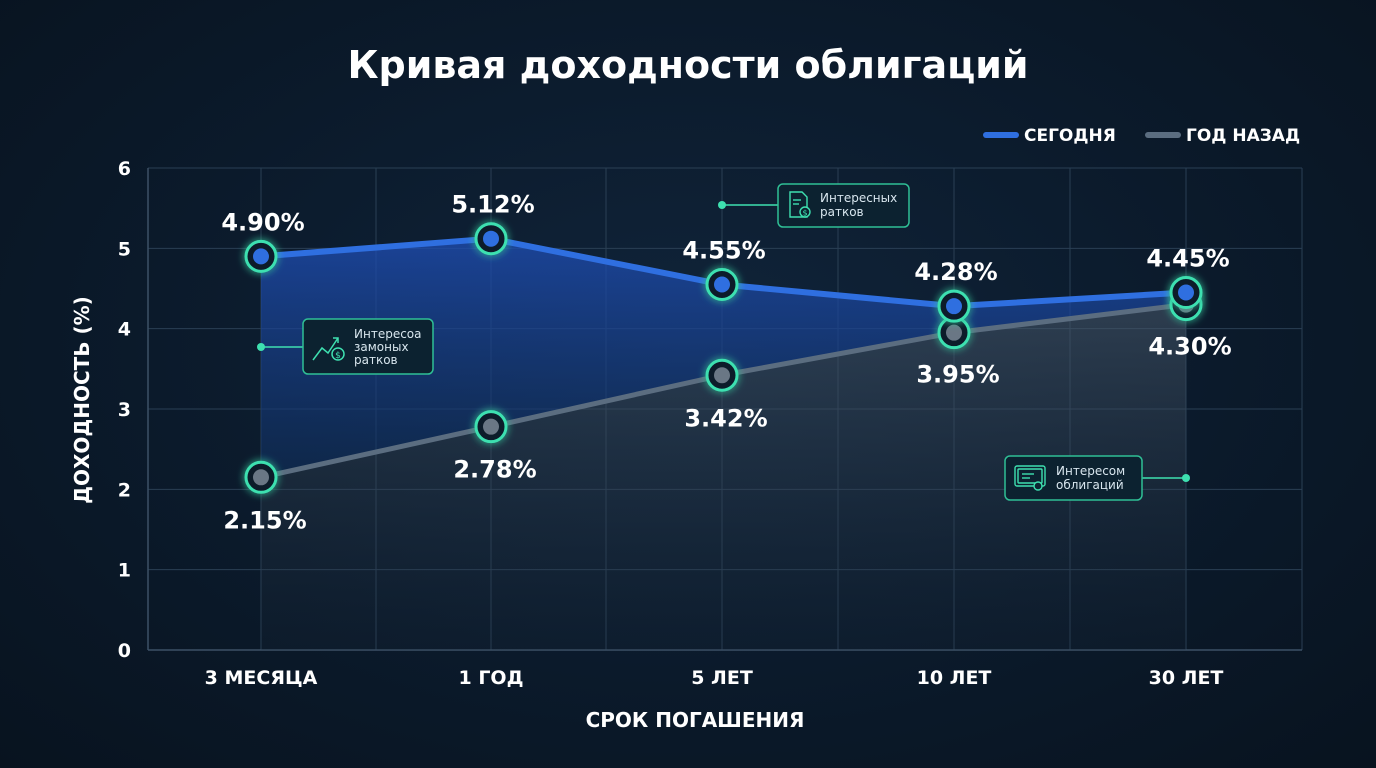 The height and width of the screenshot is (768, 1376). I want to click on data-label-year-ago: 3.42%, so click(725, 418).